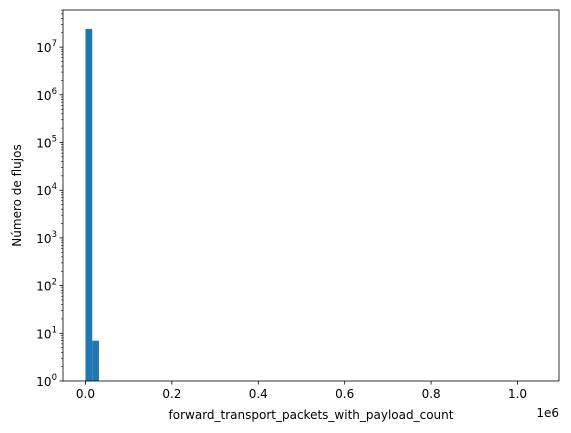 This screenshot has height=433, width=571. I want to click on x-tick-label-4: 0.8, so click(431, 394).